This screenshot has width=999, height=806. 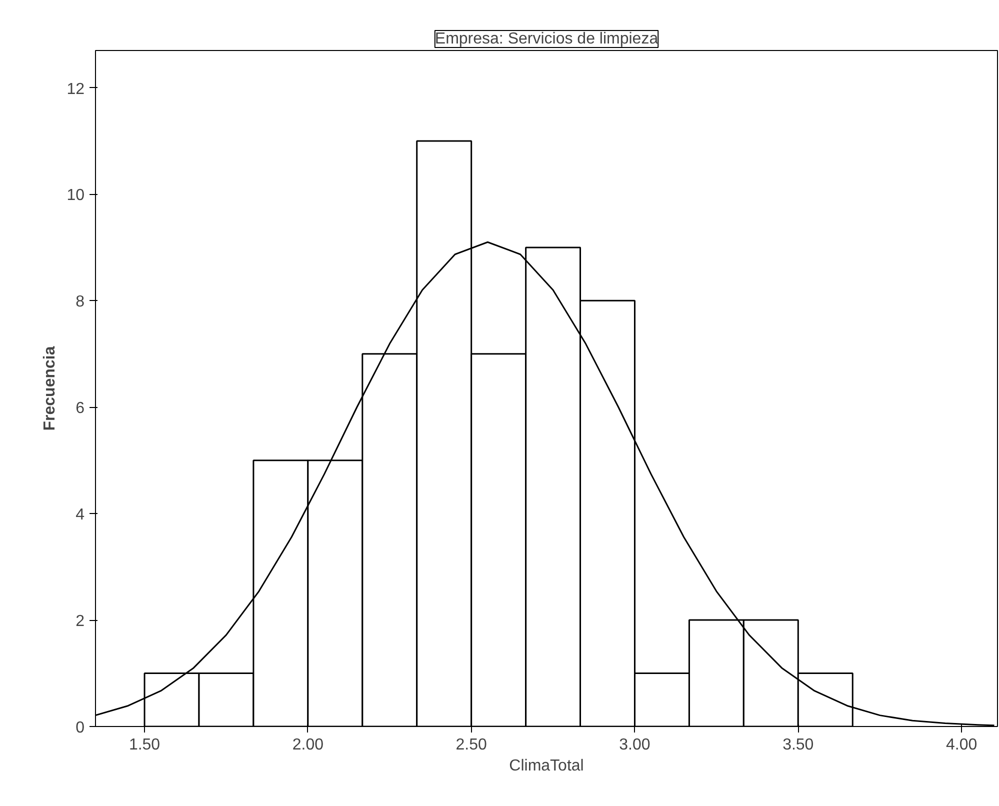 What do you see at coordinates (75, 89) in the screenshot?
I see `y-tick-label: 12` at bounding box center [75, 89].